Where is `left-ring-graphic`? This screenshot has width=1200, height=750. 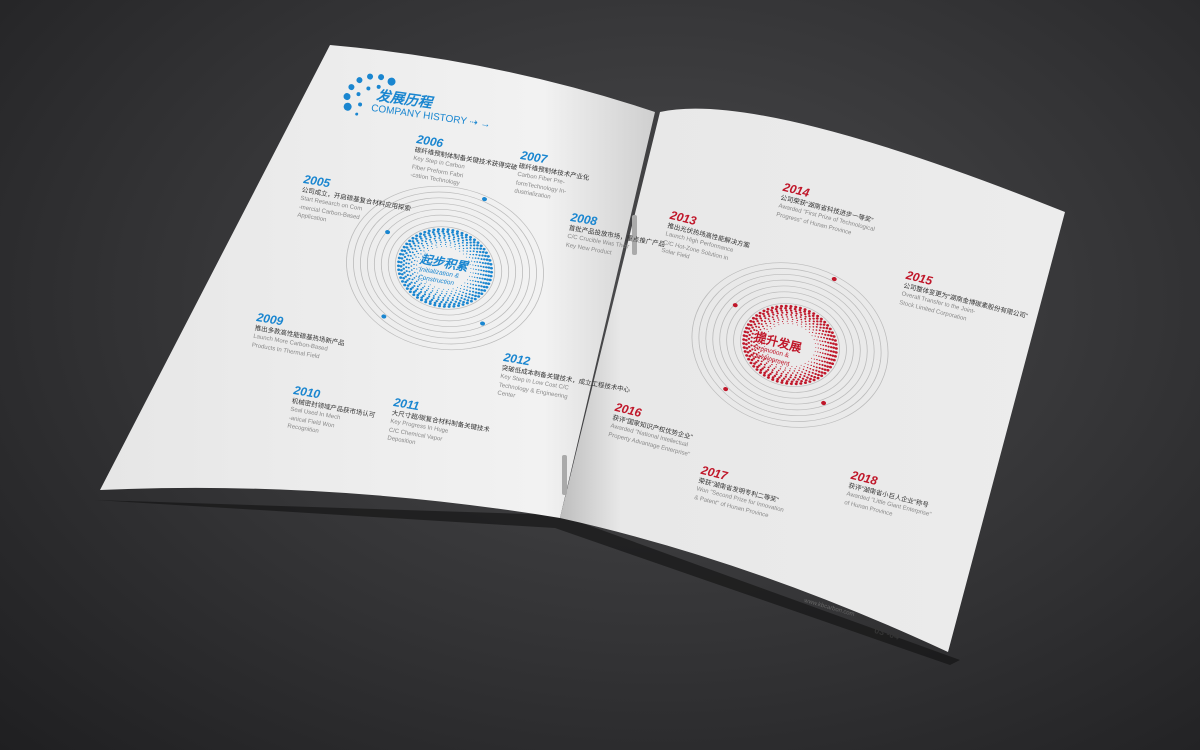
left-ring-graphic is located at coordinates (445, 268).